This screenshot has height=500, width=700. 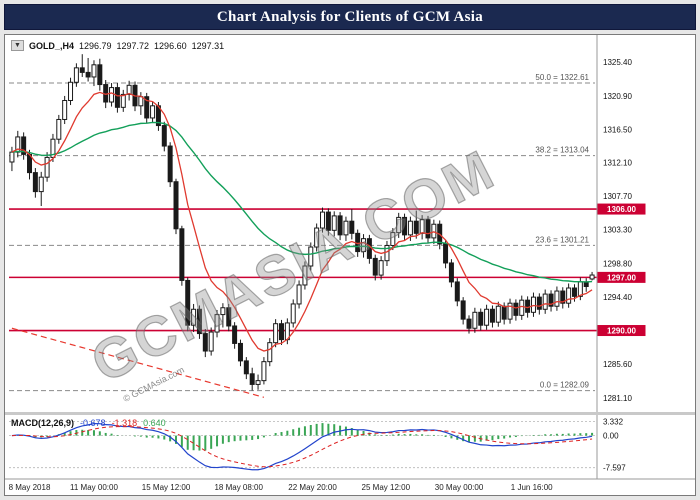 I want to click on svg-text: 50.0 = 1322.61, so click(x=562, y=77).